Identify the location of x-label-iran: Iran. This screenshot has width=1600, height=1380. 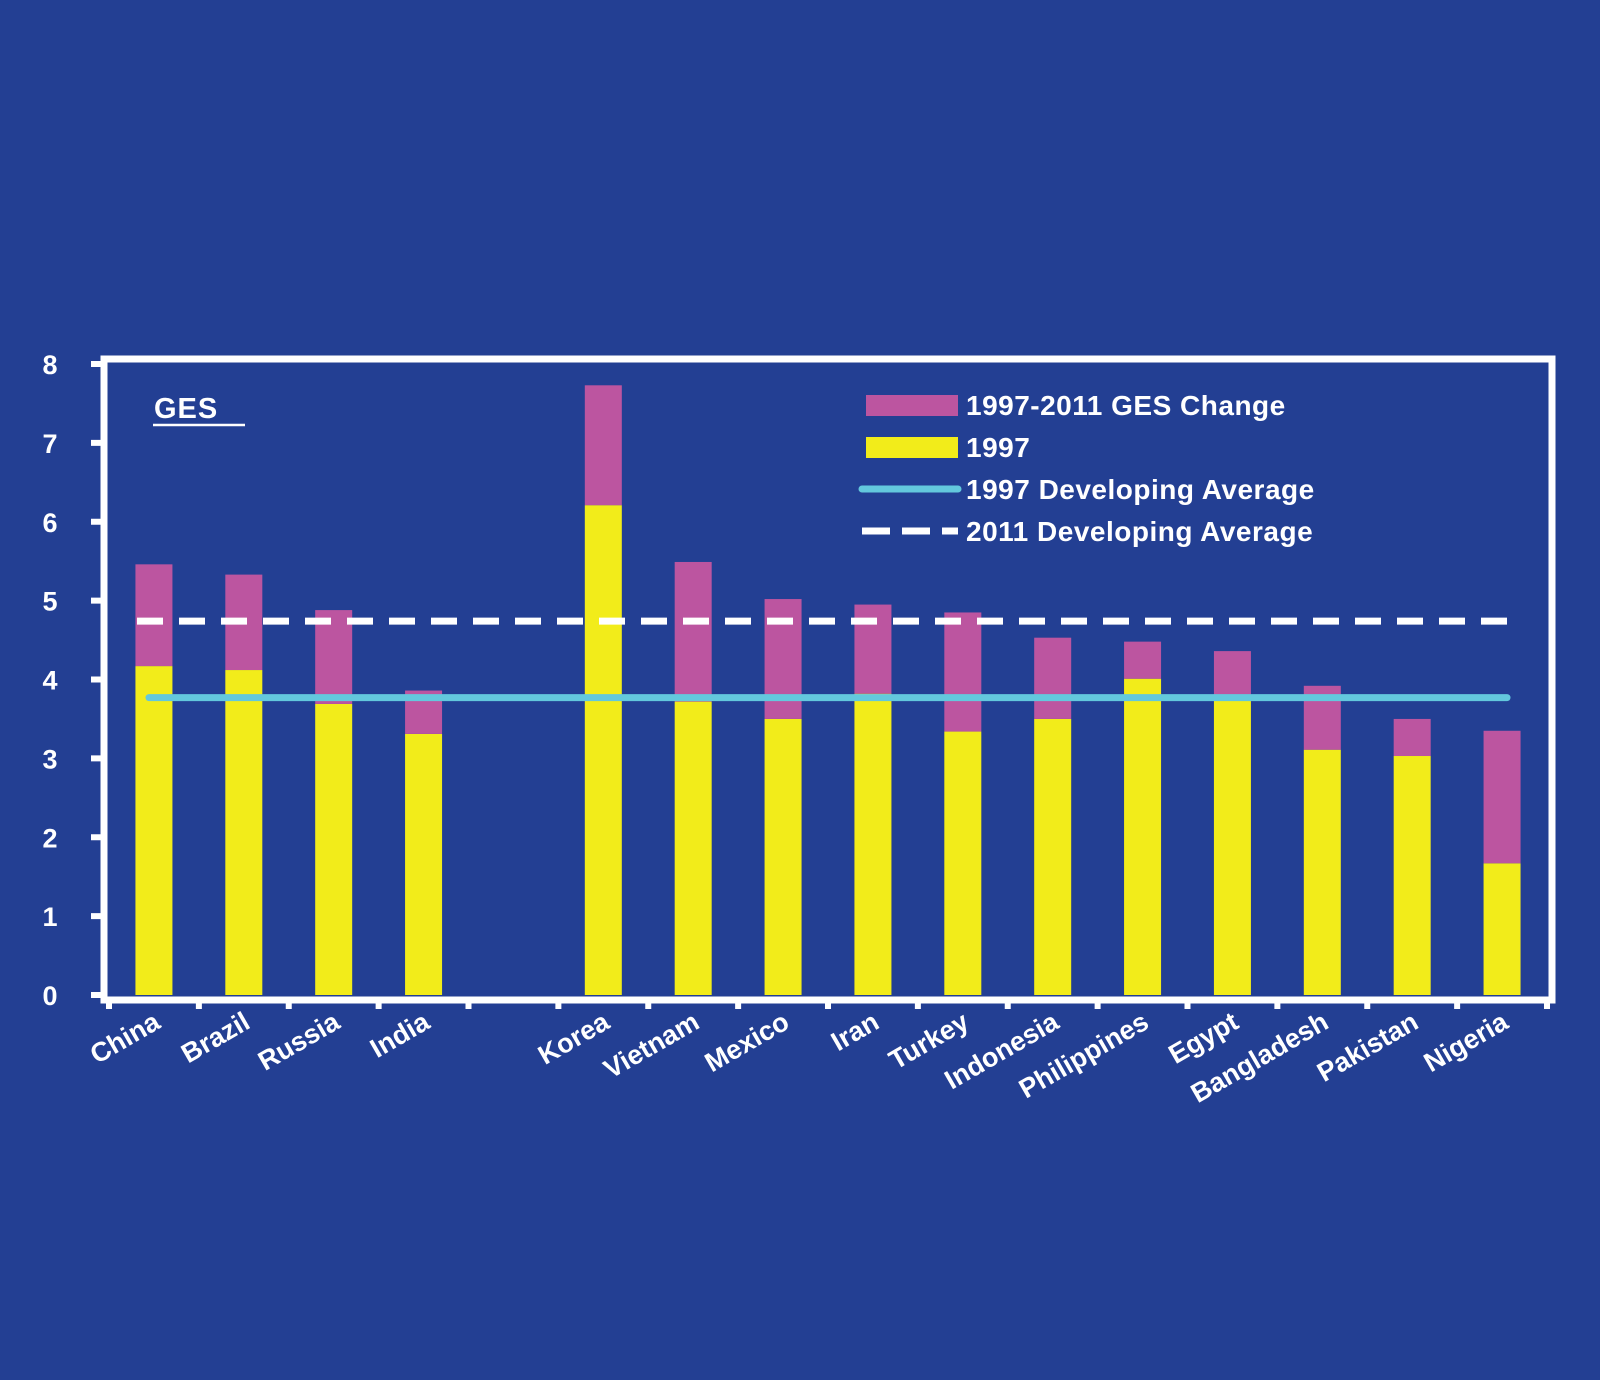
(855, 1031).